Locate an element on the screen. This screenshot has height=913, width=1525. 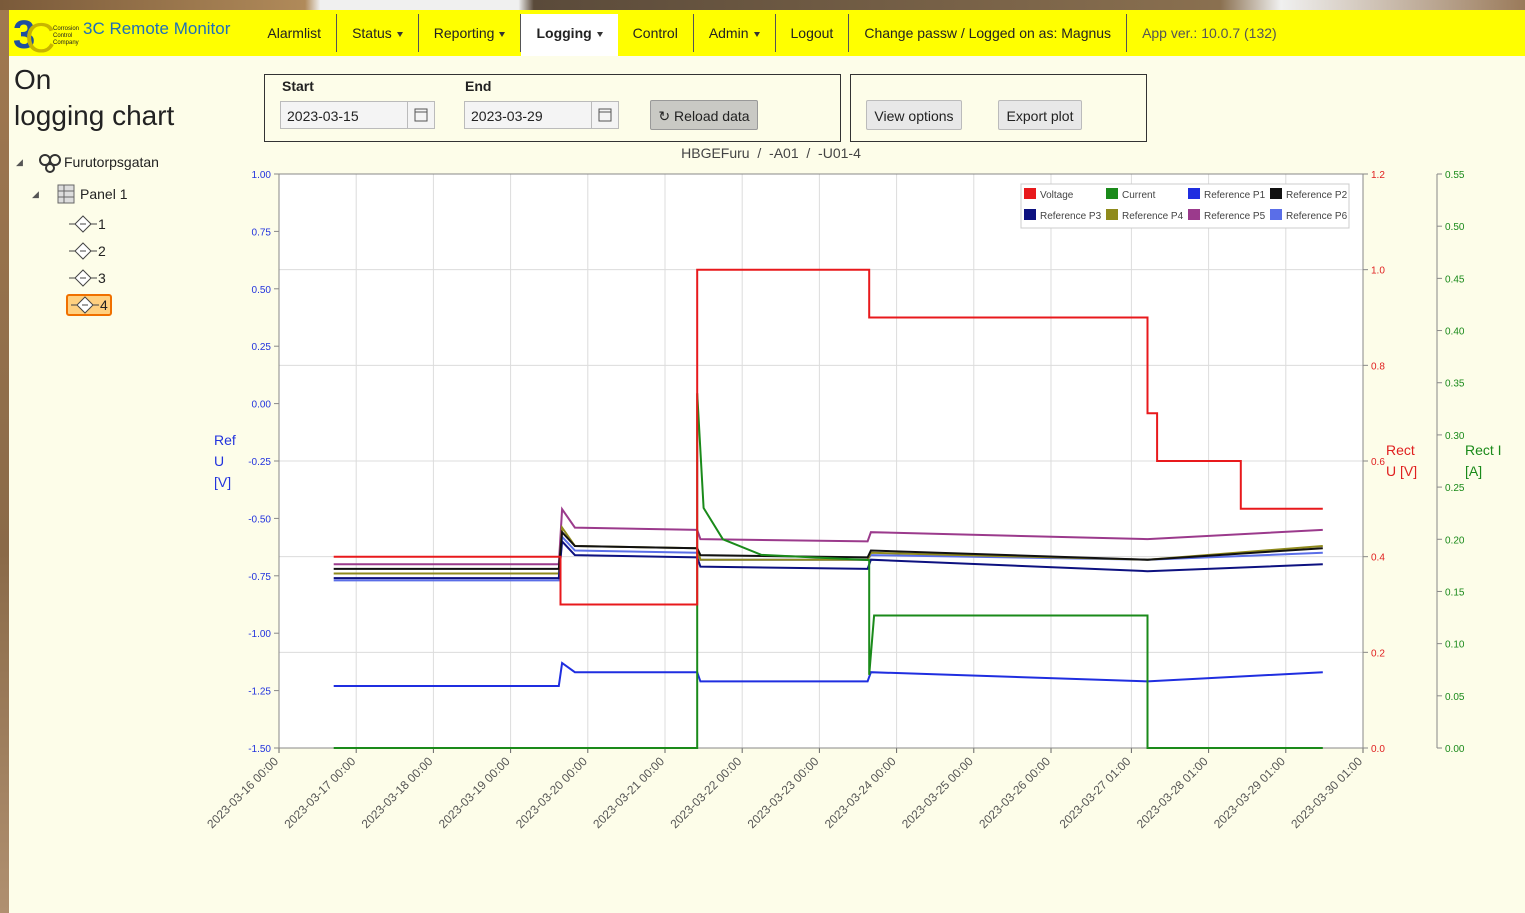
unit-icon: 1 is located at coordinates (87, 224).